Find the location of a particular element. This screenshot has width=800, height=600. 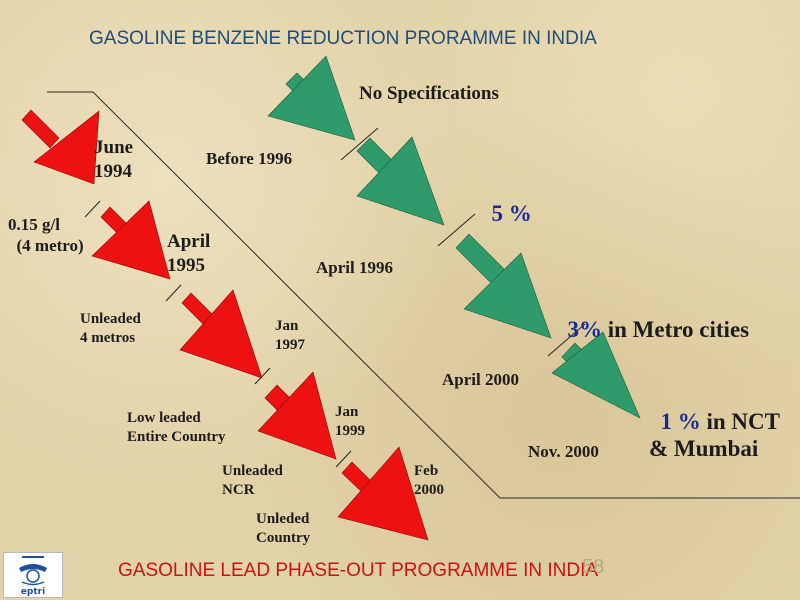

benzene-spec-text: in NCT & Mumbai is located at coordinates (714, 435).